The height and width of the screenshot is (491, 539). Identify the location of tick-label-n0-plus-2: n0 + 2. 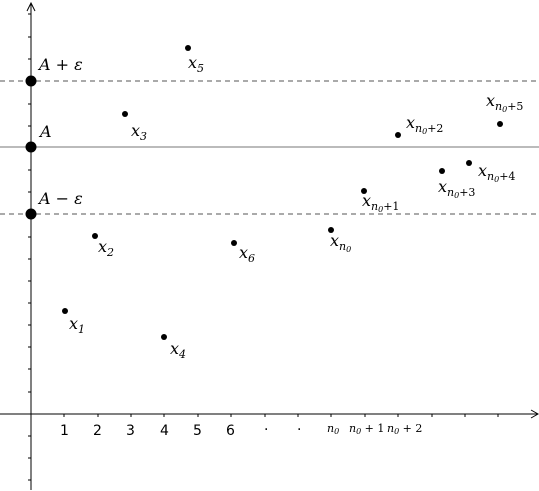
(404, 429).